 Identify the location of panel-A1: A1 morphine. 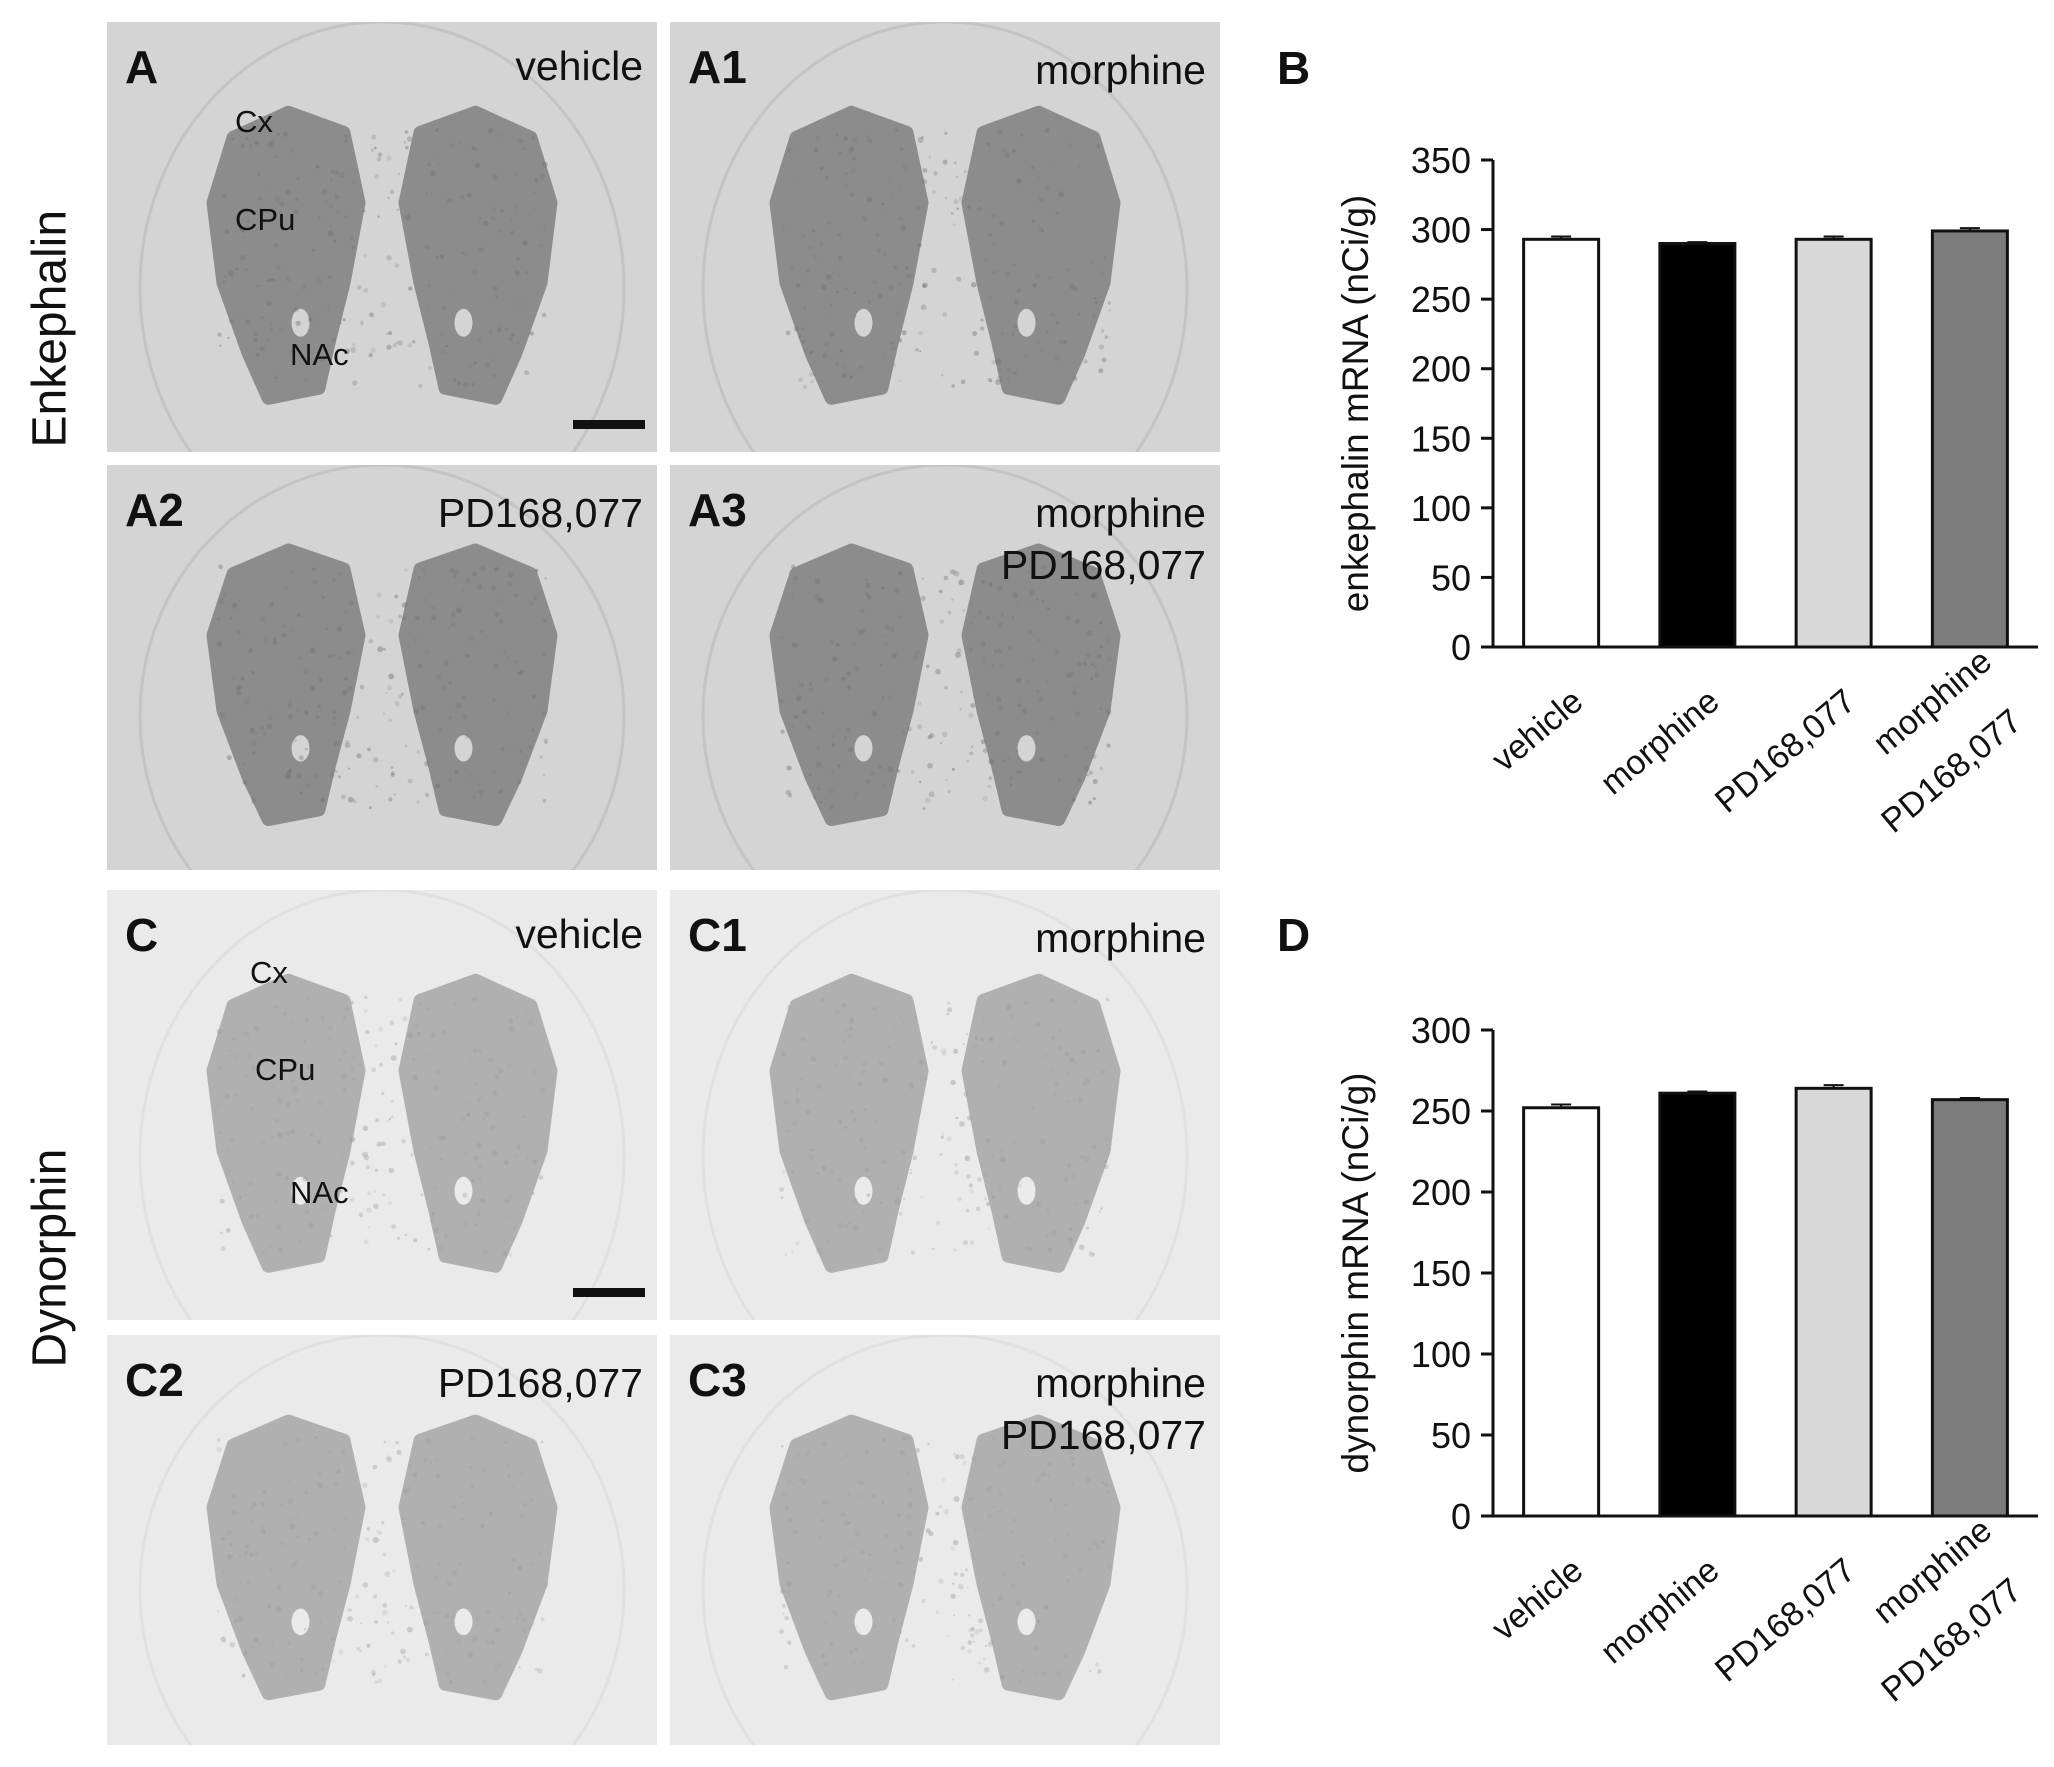
(945, 237).